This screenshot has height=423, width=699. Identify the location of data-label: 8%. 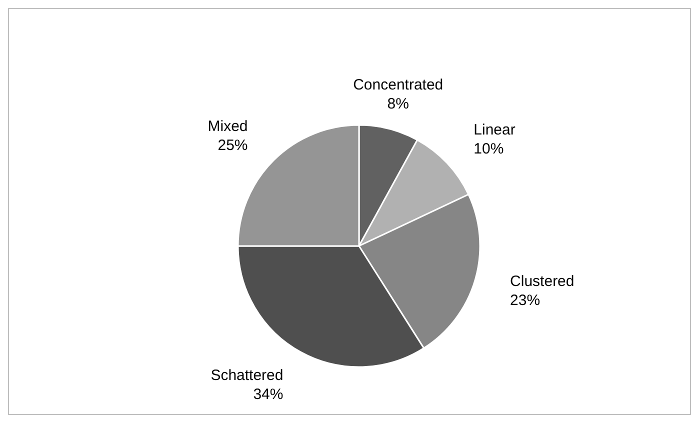
(398, 104).